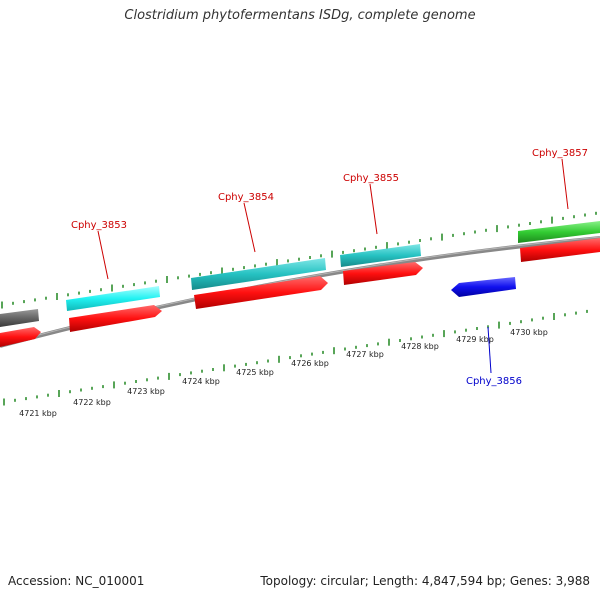 The width and height of the screenshot is (600, 600). I want to click on accession-label: Accession: NC_010001, so click(76, 581).